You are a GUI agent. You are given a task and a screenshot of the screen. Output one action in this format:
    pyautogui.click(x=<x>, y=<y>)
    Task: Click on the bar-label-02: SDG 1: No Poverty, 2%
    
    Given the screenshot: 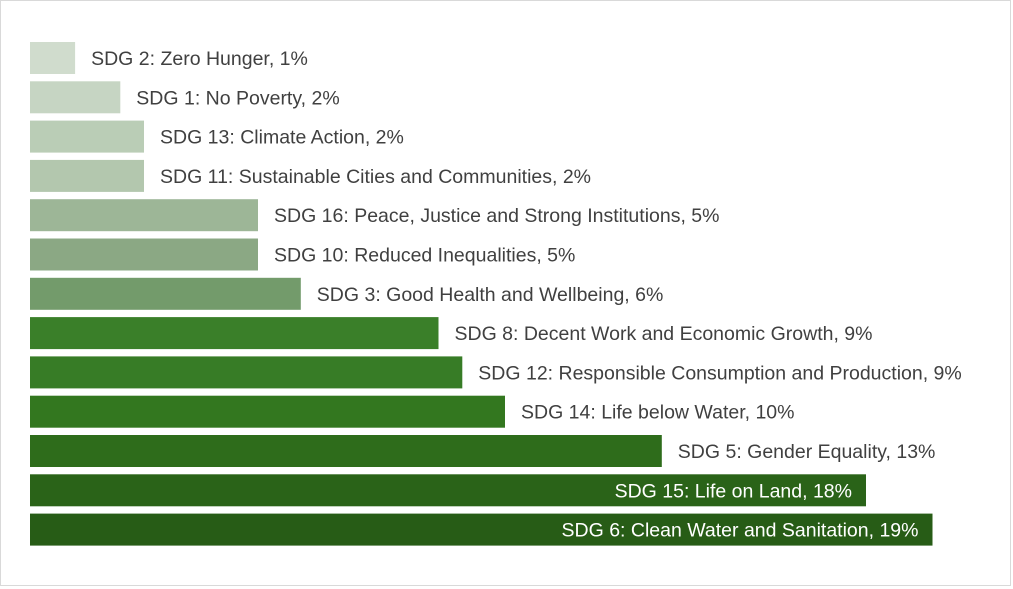 What is the action you would take?
    pyautogui.click(x=237, y=98)
    